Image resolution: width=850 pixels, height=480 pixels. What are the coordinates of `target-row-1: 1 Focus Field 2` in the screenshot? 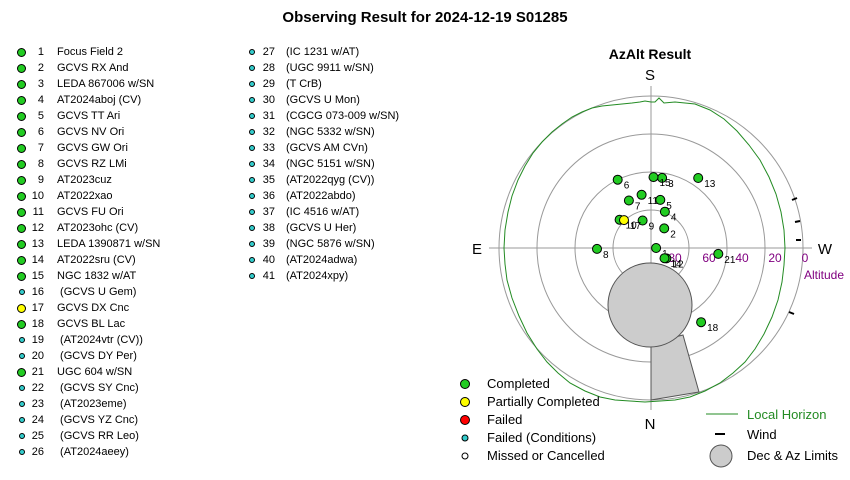 It's located at (88, 52).